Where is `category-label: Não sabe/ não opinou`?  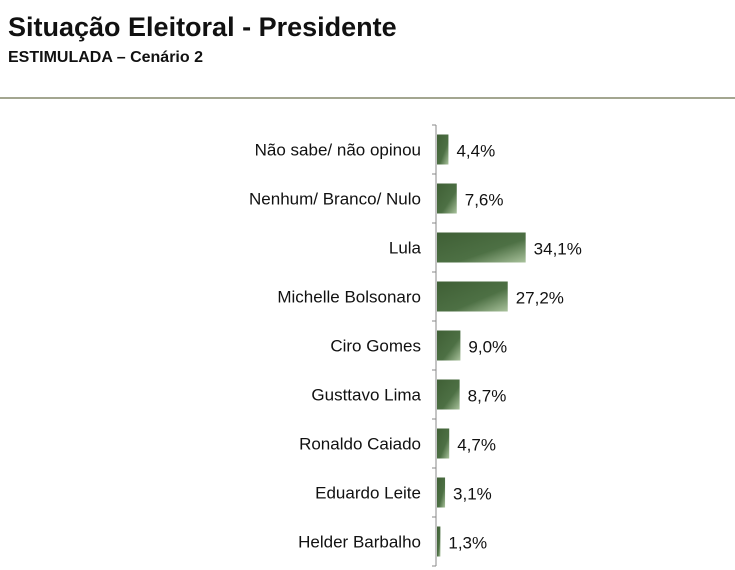
category-label: Não sabe/ não opinou is located at coordinates (338, 150).